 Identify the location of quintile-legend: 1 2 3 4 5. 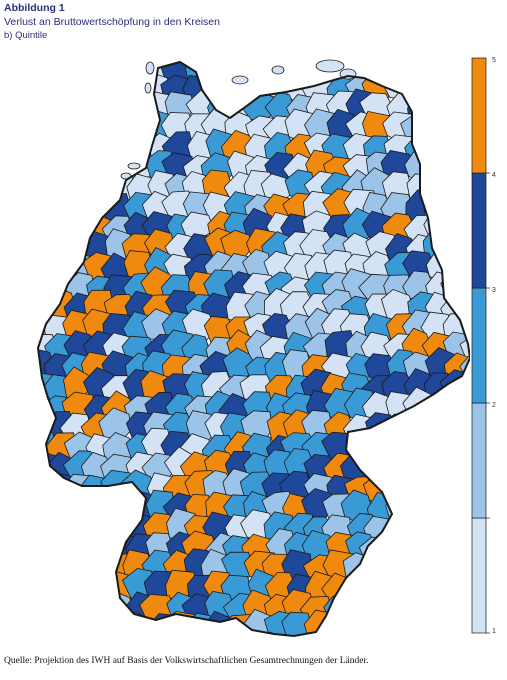
(483, 346).